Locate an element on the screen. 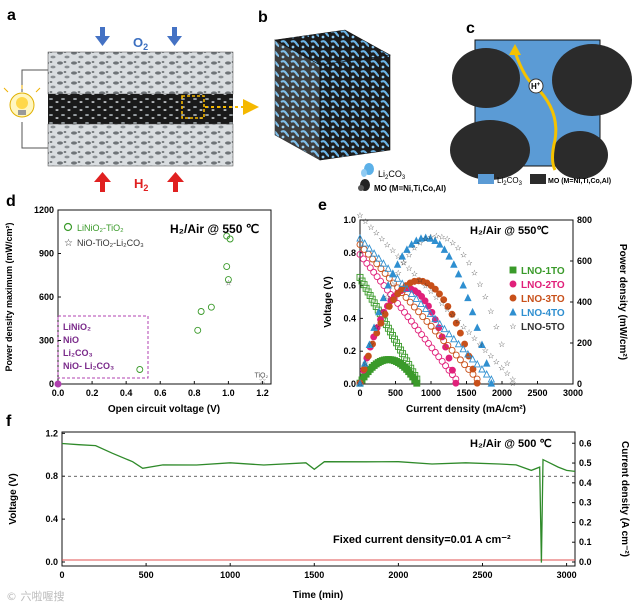 Image resolution: width=633 pixels, height=612 pixels. chart-f-footnote: Fixed current density=0.01 A cm⁻² is located at coordinates (422, 540).